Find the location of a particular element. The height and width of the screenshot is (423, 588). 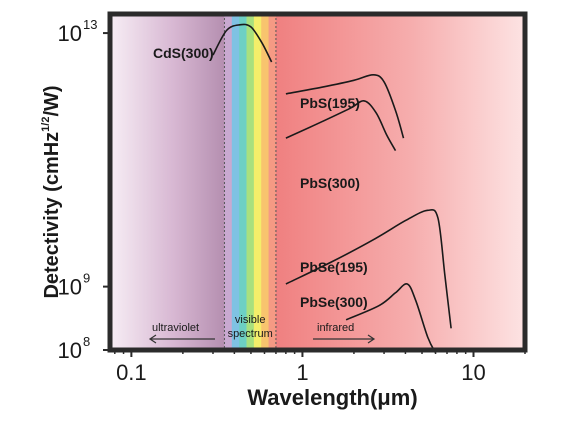

y-axis-title-end: /W) is located at coordinates (52, 100).